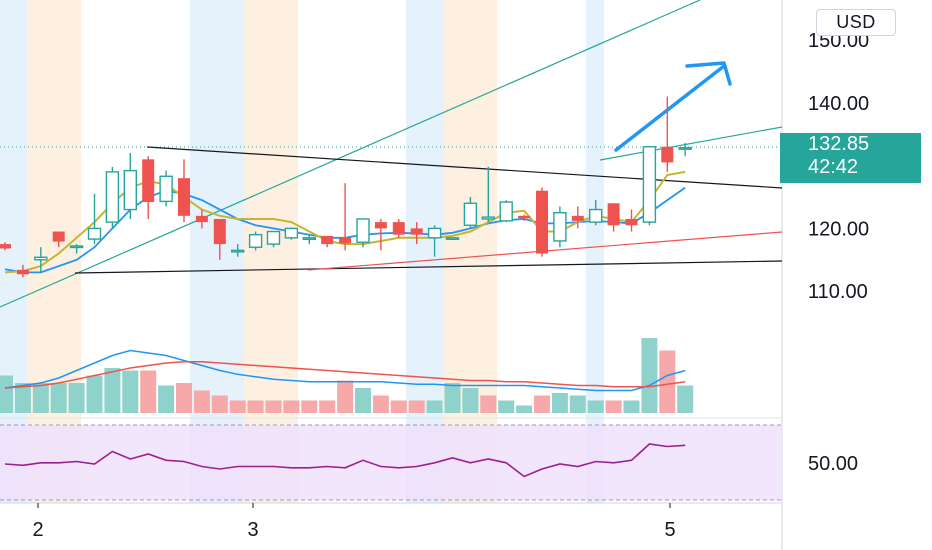 The height and width of the screenshot is (550, 932). I want to click on trend-channel-mid, so click(691, 143).